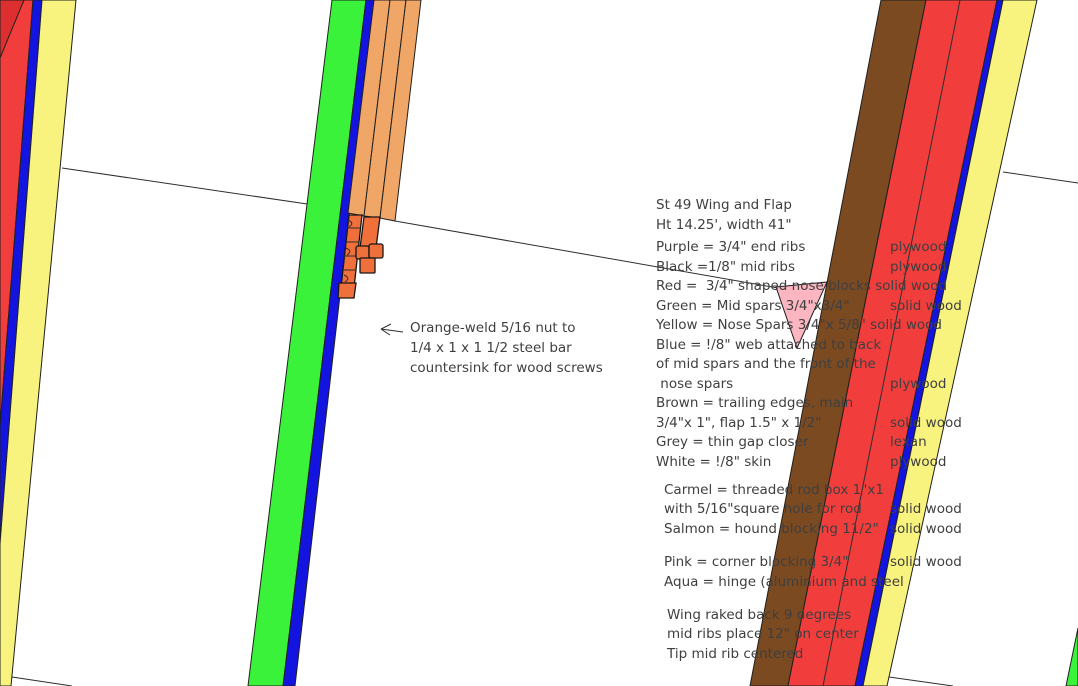  Describe the element at coordinates (774, 490) in the screenshot. I see `legend-row-carmel: Carmel = threaded rod box 1"x1` at that location.